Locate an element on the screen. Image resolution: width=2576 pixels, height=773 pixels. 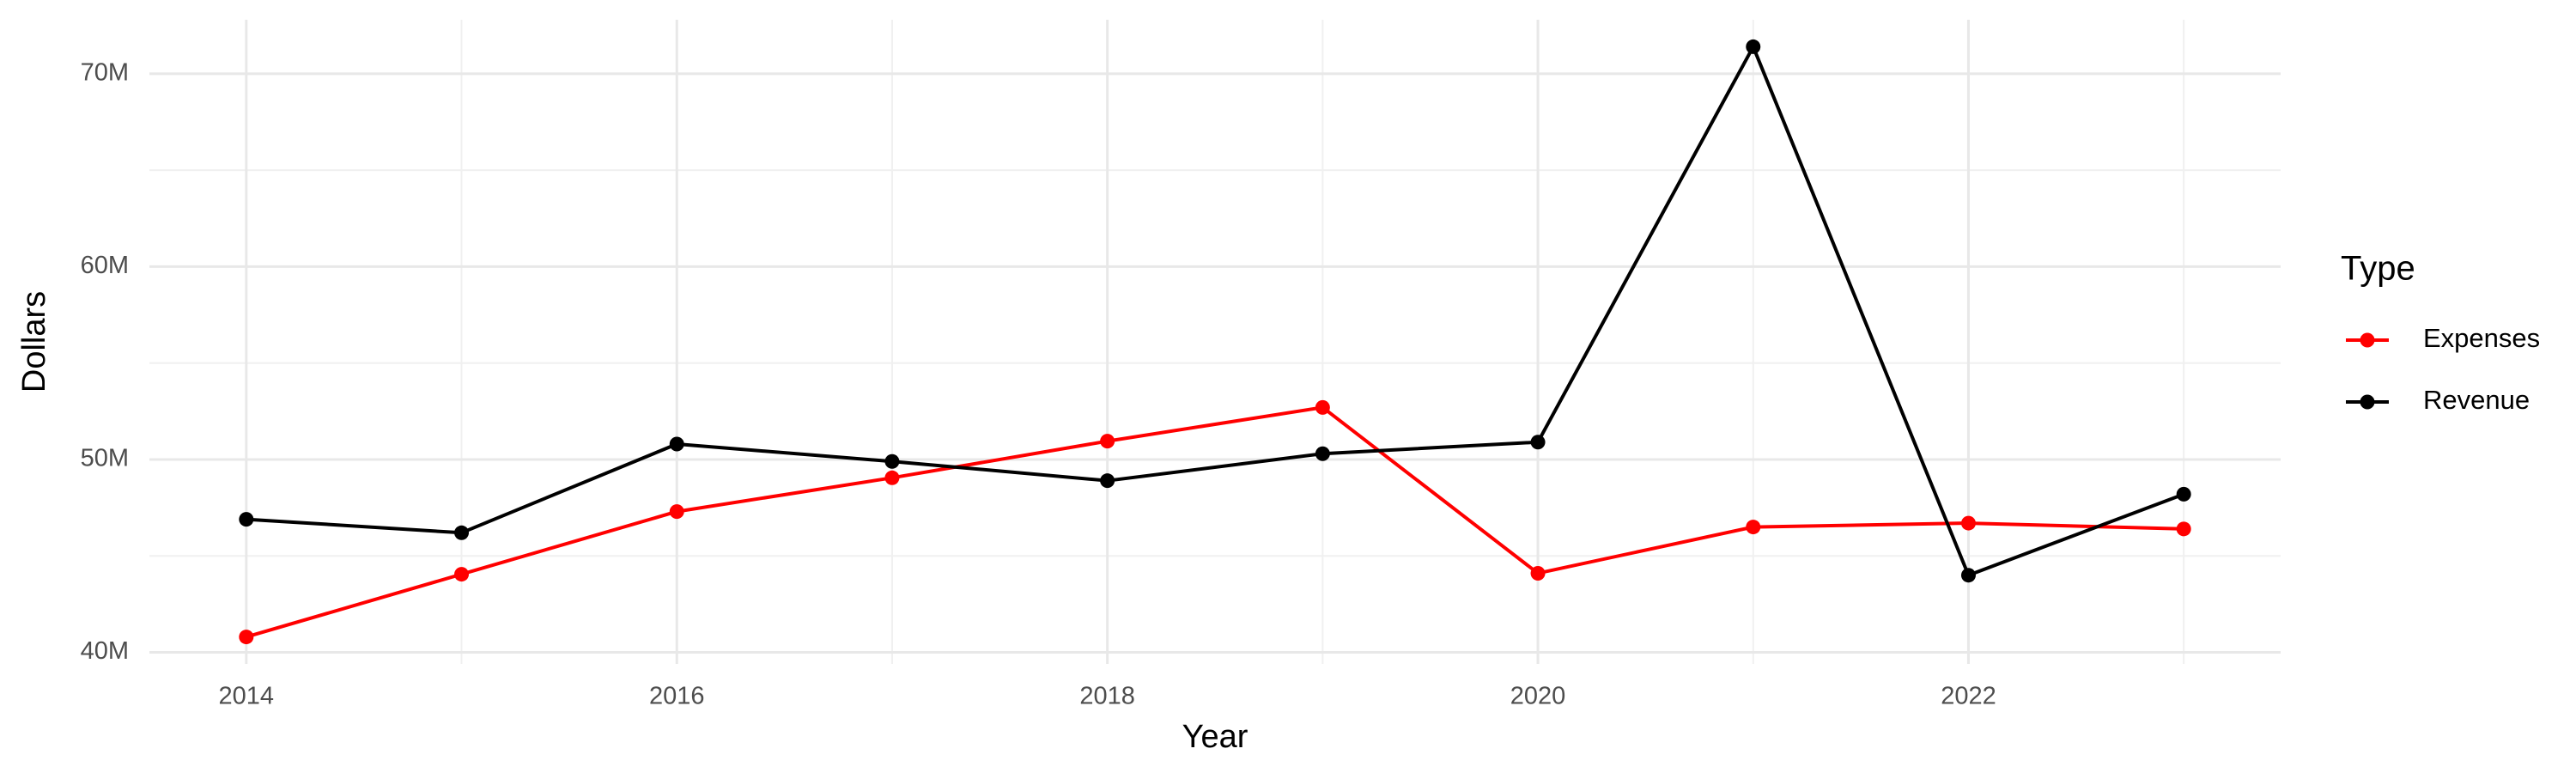
x-axis-title: Year is located at coordinates (1215, 737).